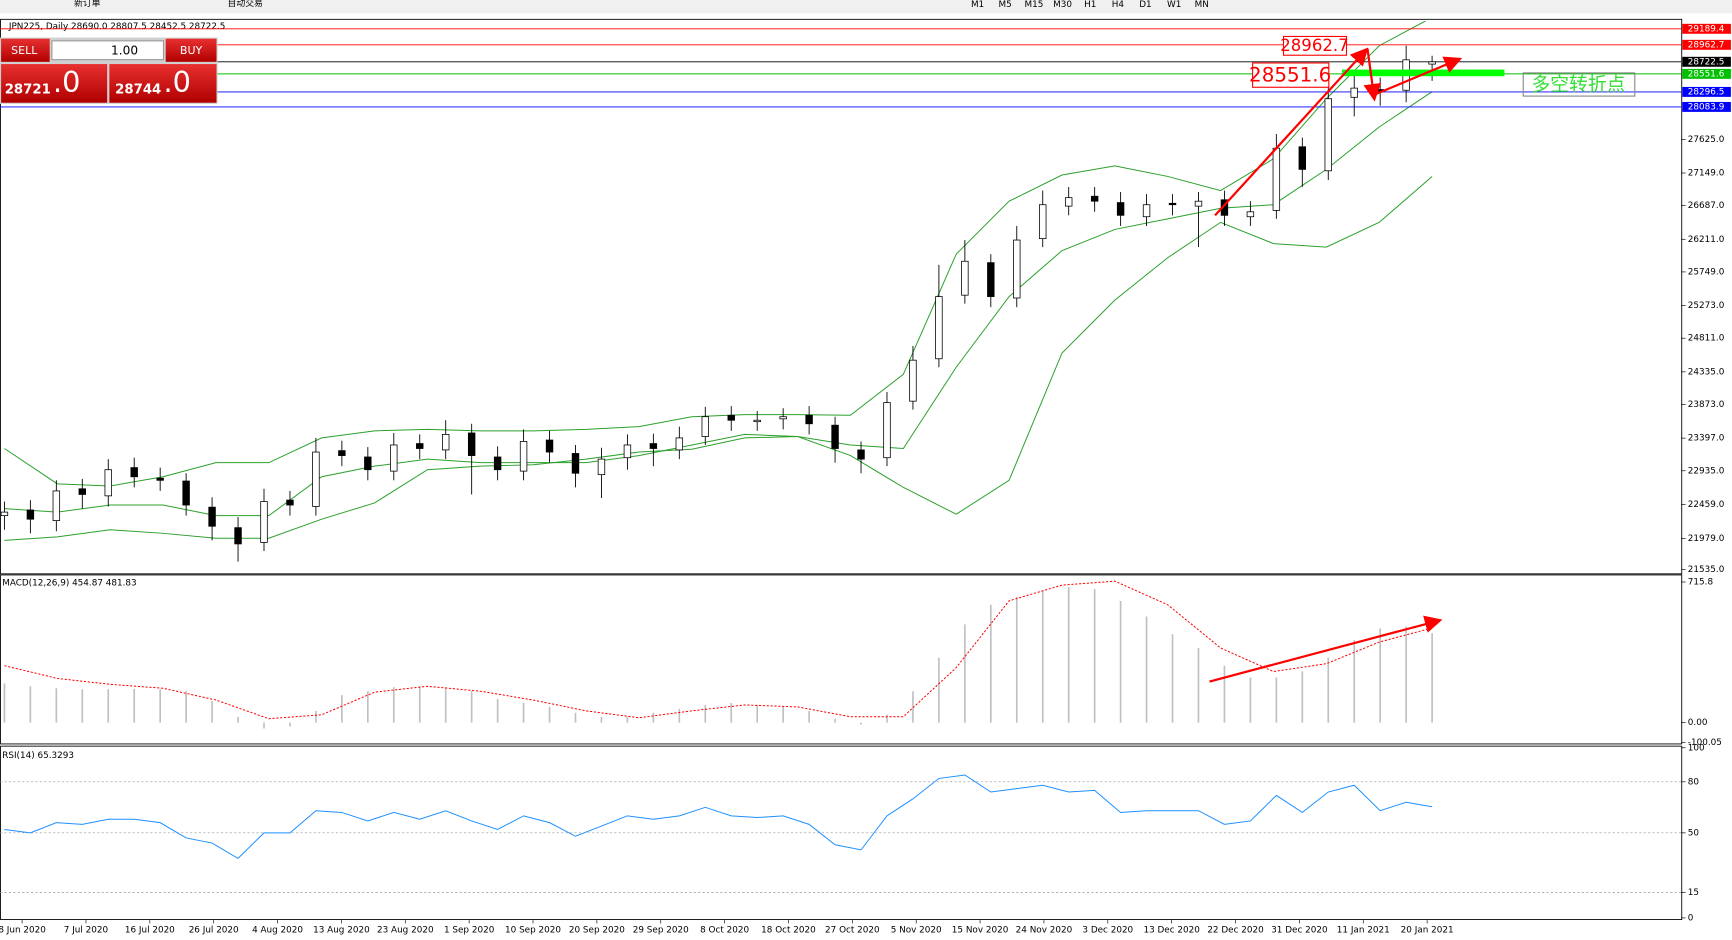 This screenshot has width=1732, height=940. Describe the element at coordinates (1044, 931) in the screenshot. I see `x-tick-label: 24 Nov 2020` at that location.